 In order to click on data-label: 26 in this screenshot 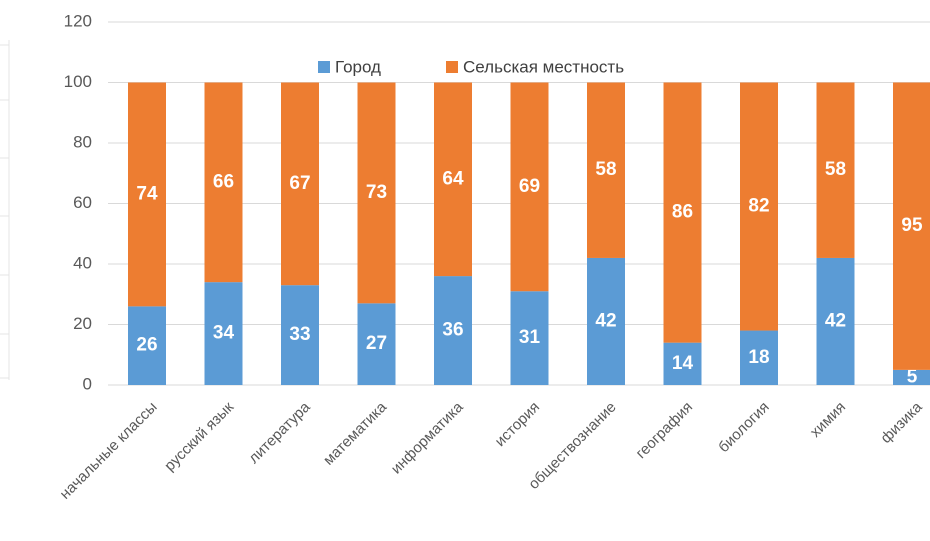, I will do `click(146, 345)`.